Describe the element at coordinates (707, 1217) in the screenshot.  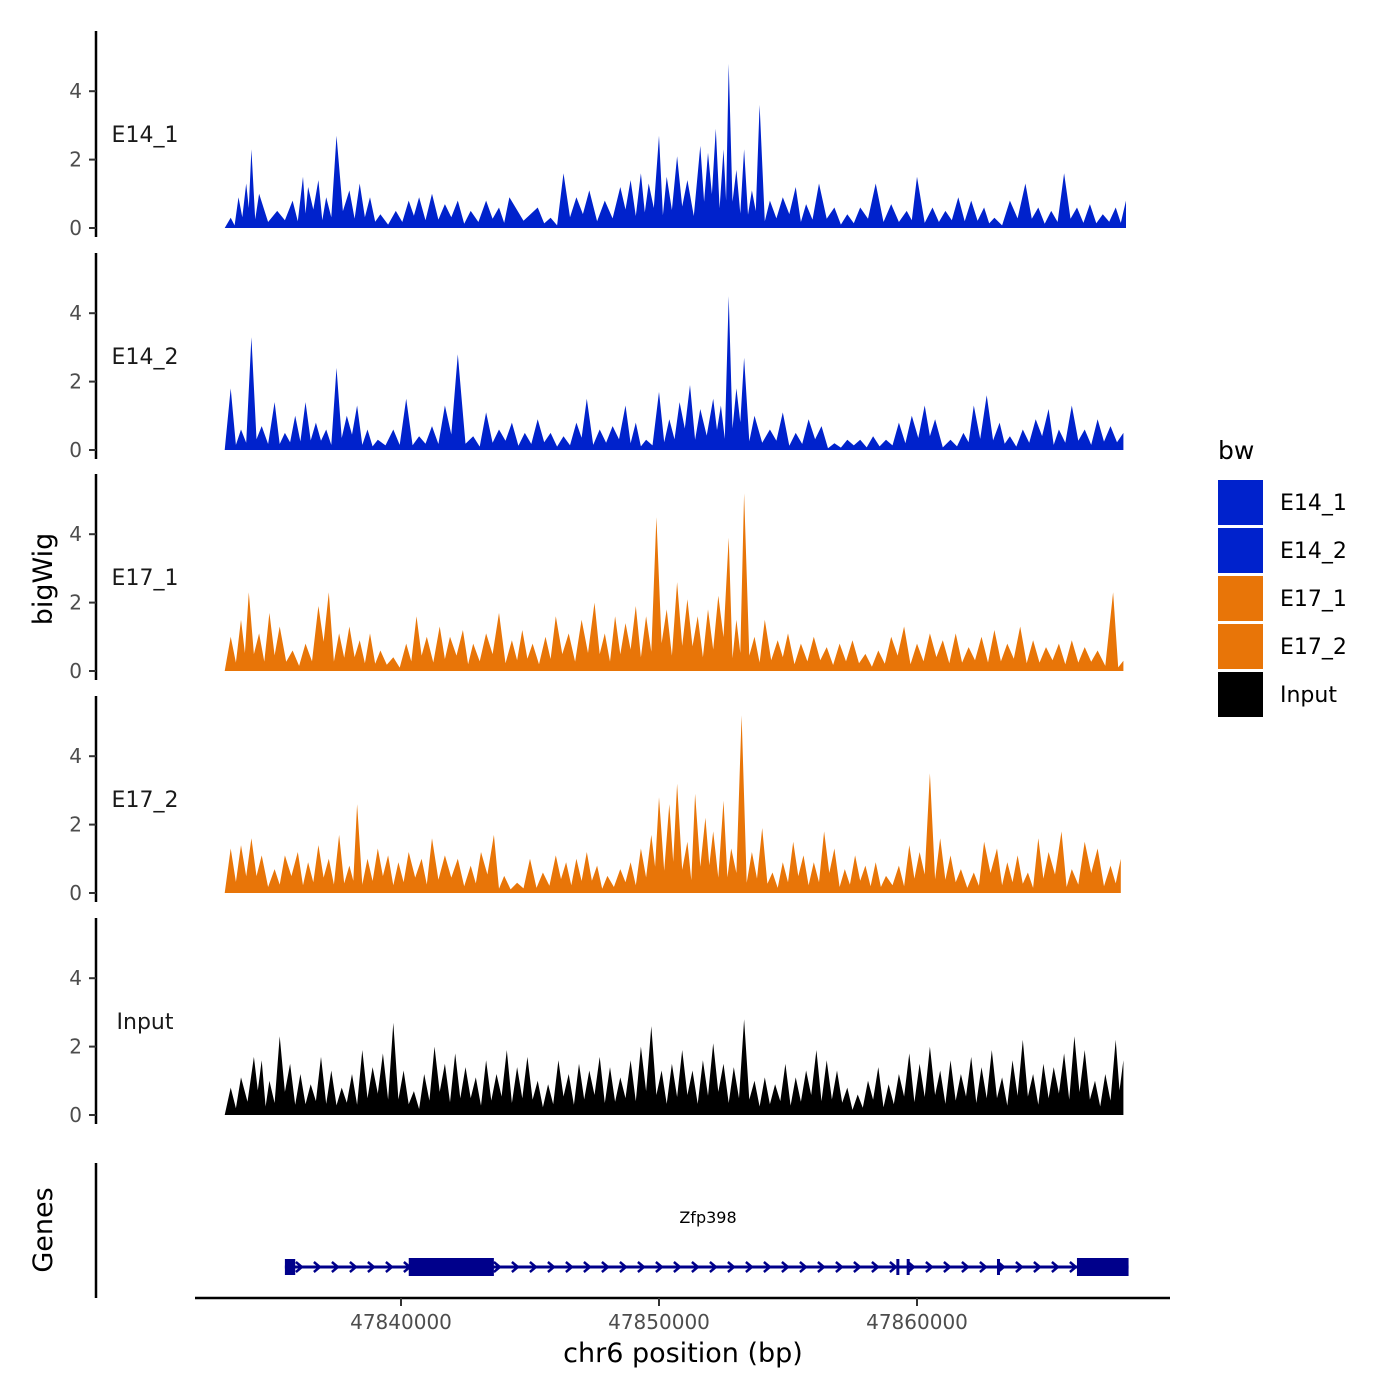
I see `gene-name-label: Zfp398` at that location.